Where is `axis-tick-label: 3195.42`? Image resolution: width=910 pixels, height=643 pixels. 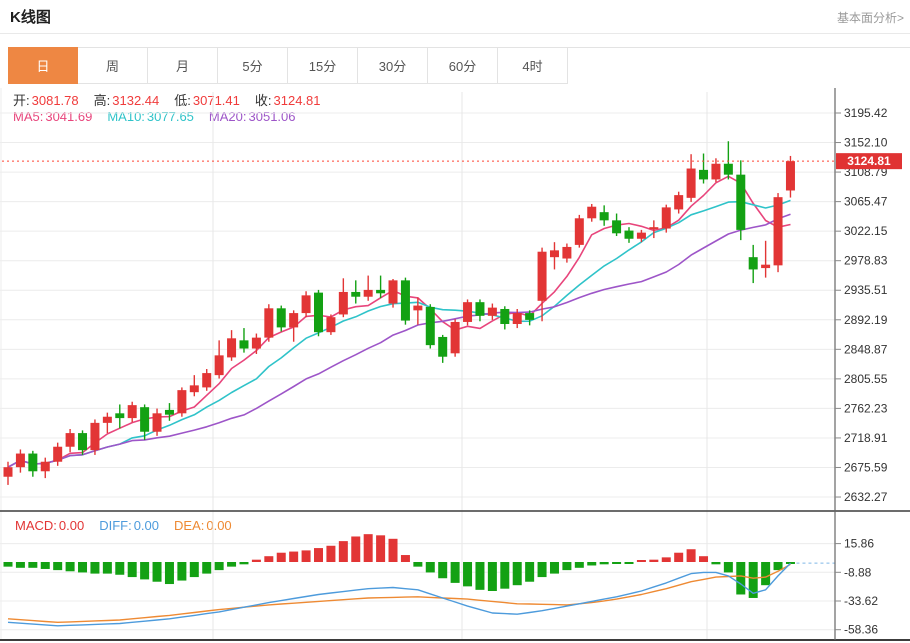
axis-tick-label: 3195.42 is located at coordinates (866, 113).